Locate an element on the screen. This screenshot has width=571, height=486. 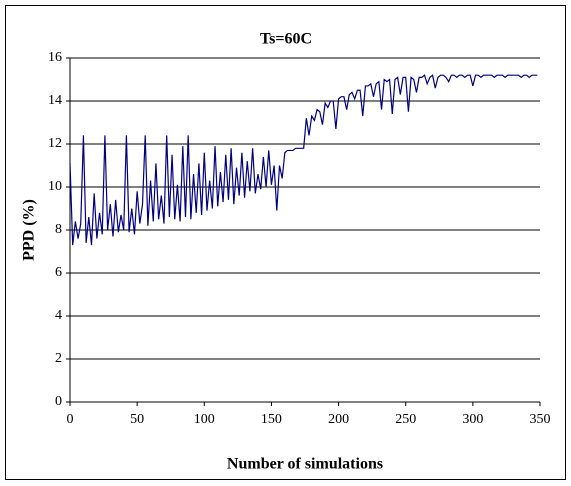
y-tick-label: 4 is located at coordinates (58, 315).